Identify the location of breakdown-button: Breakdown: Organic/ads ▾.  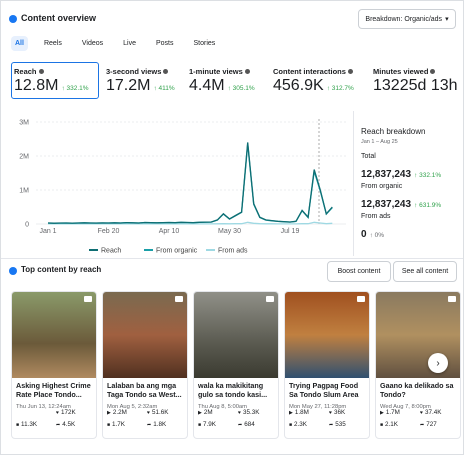
(407, 19).